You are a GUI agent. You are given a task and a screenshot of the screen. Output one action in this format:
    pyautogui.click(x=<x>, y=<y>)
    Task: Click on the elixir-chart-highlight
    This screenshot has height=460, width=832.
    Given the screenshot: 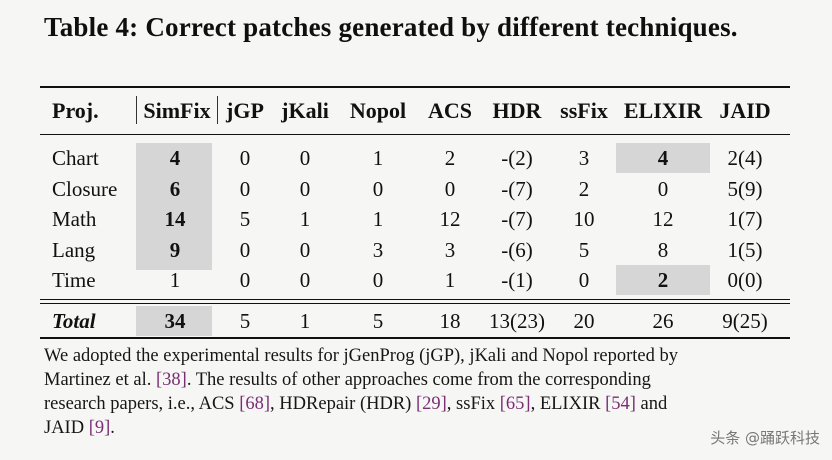 What is the action you would take?
    pyautogui.click(x=663, y=158)
    